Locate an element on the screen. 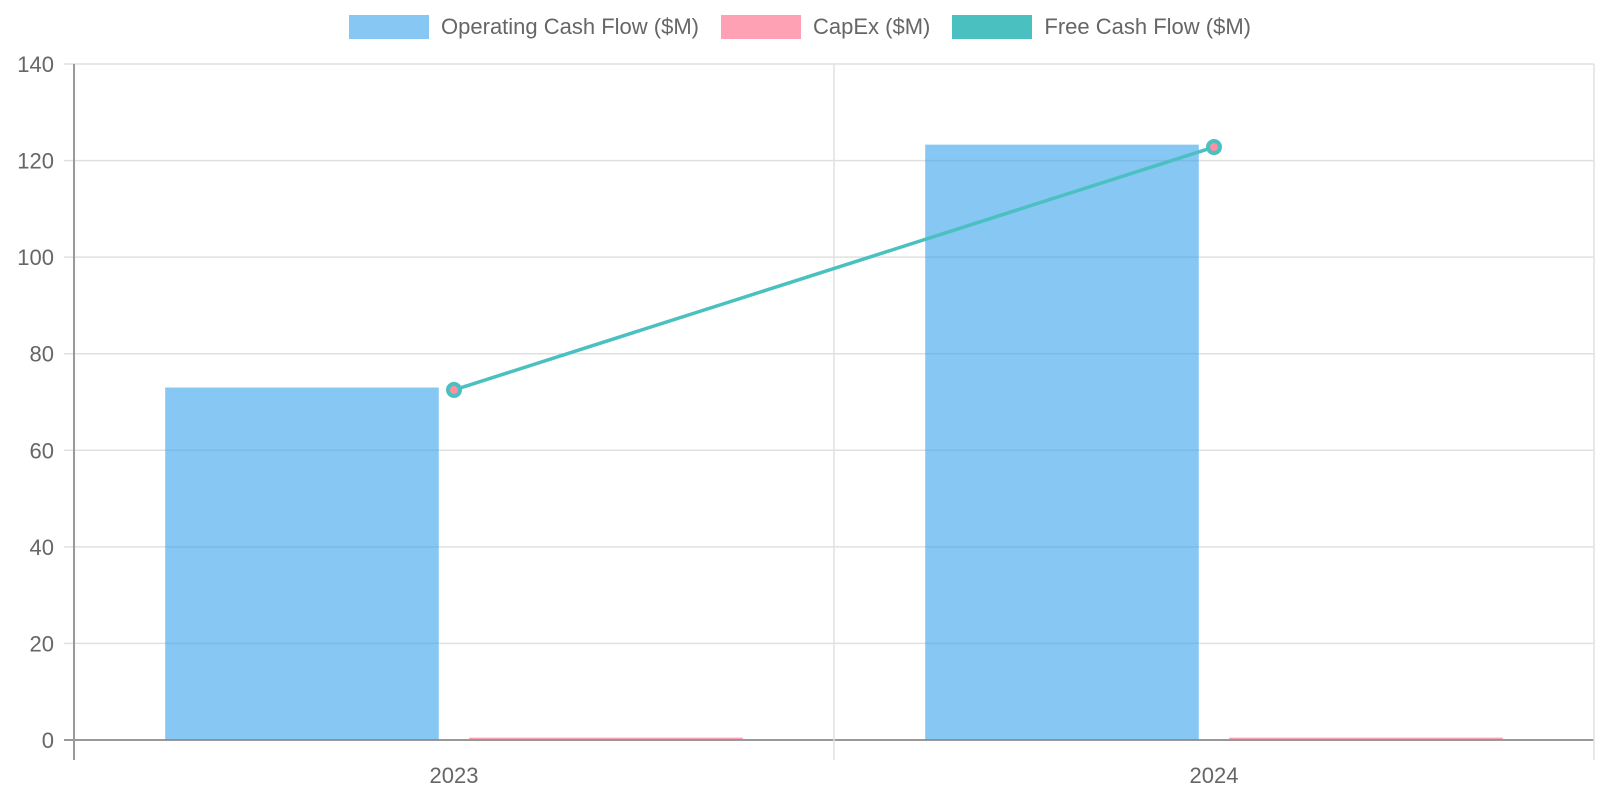  x-tick-label: 2023 is located at coordinates (454, 775).